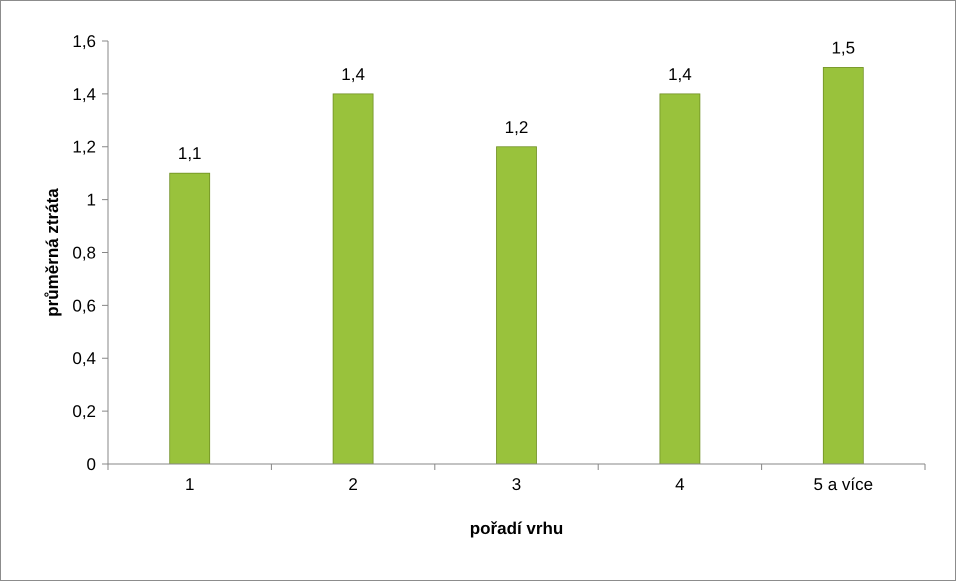 The height and width of the screenshot is (581, 956). Describe the element at coordinates (516, 127) in the screenshot. I see `data-label: 1,2` at that location.